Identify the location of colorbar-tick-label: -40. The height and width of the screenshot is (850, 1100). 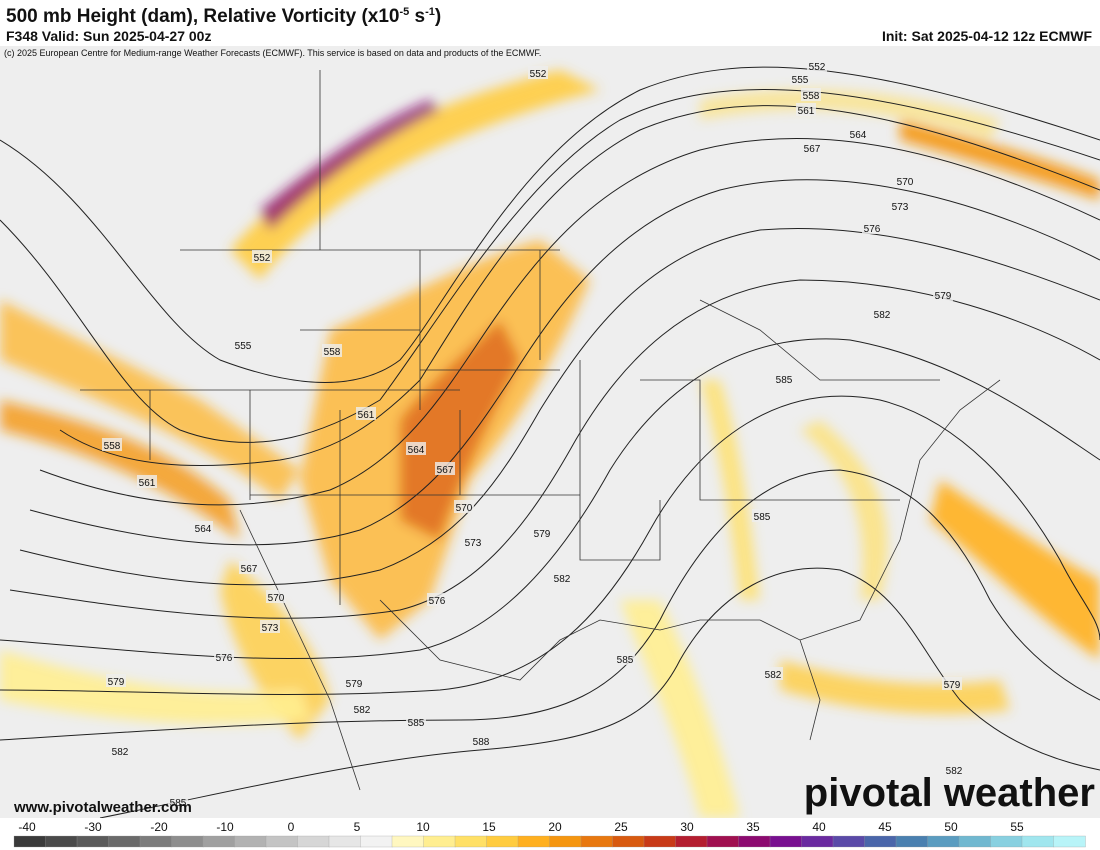
(27, 827).